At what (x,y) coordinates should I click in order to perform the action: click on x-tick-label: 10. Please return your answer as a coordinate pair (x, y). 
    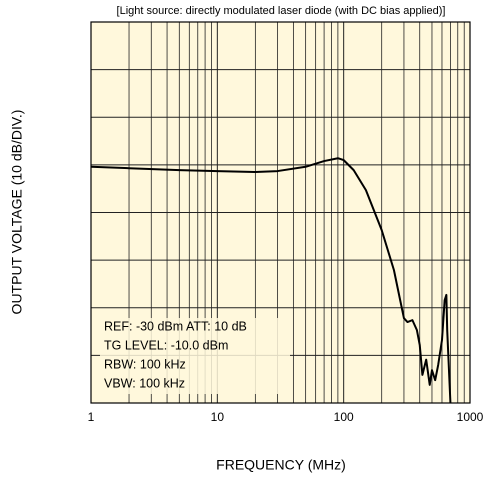
    Looking at the image, I should click on (218, 417).